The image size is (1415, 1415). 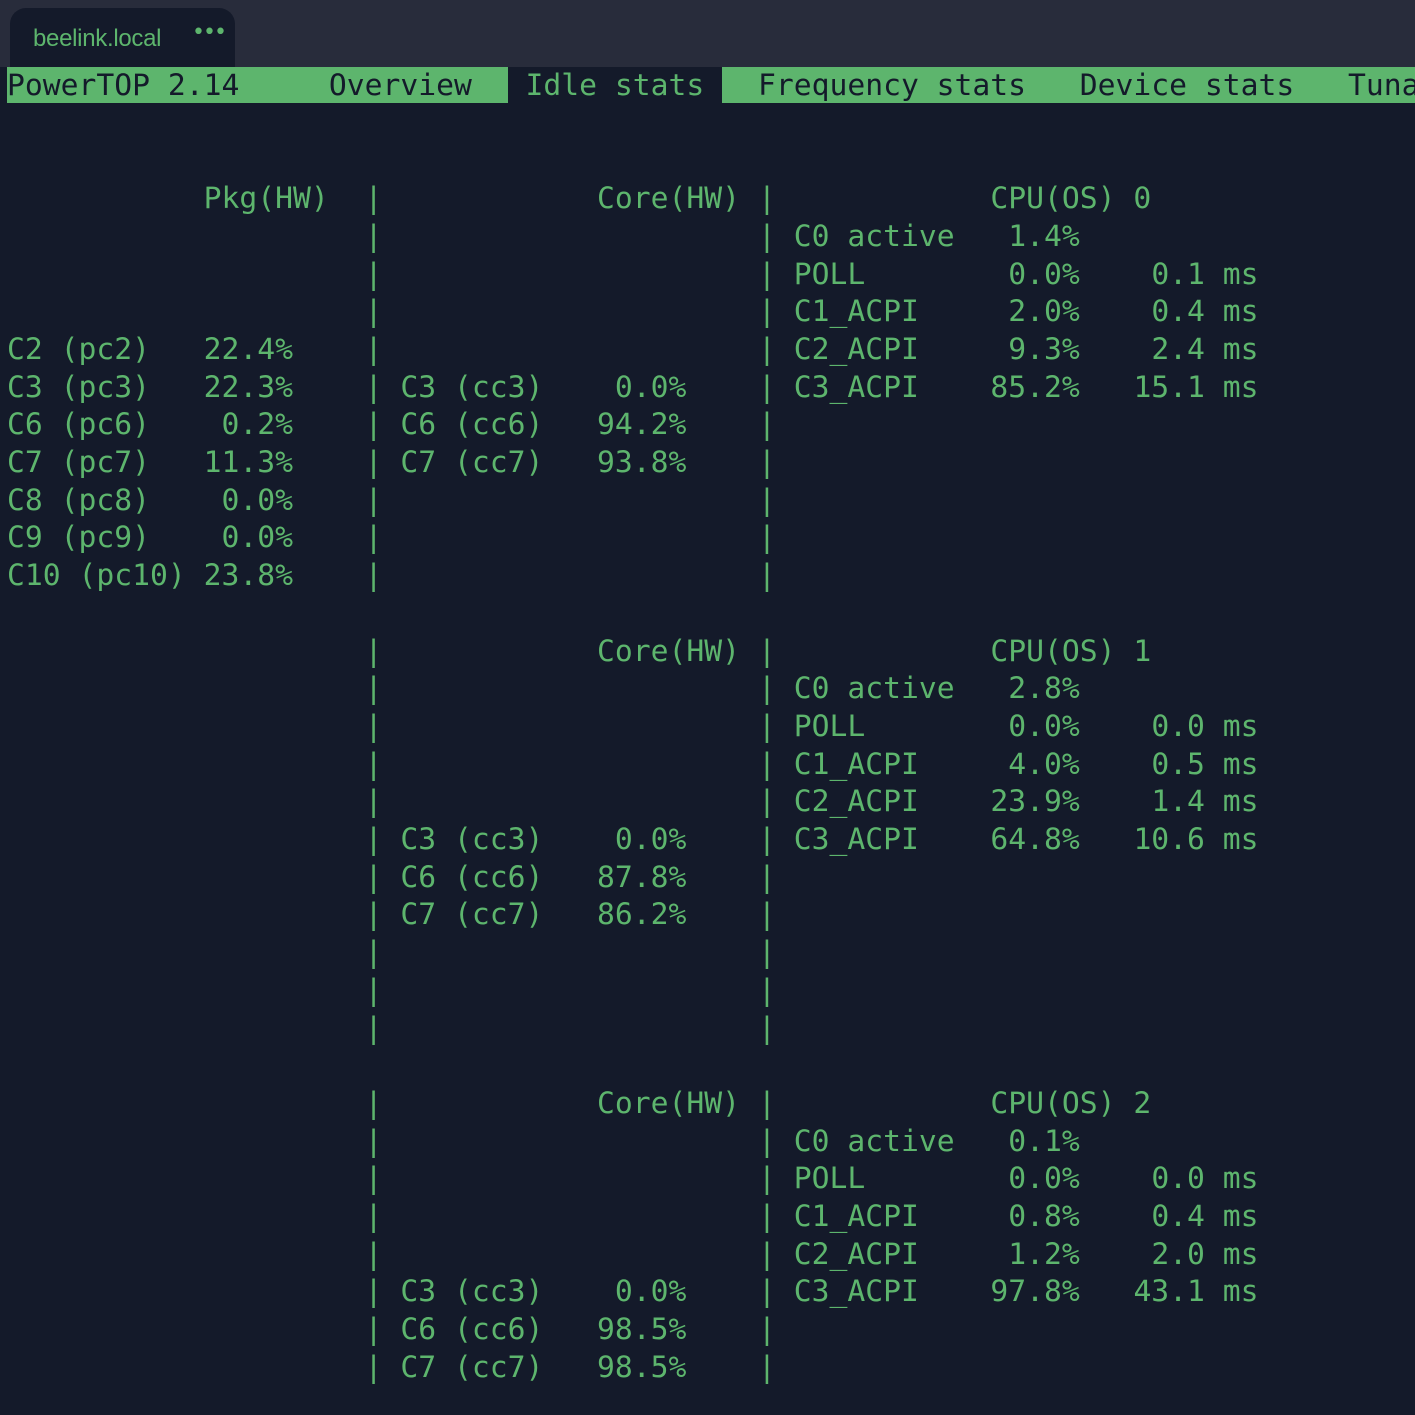 What do you see at coordinates (892, 85) in the screenshot?
I see `tab-frequency-stats: Frequency stats` at bounding box center [892, 85].